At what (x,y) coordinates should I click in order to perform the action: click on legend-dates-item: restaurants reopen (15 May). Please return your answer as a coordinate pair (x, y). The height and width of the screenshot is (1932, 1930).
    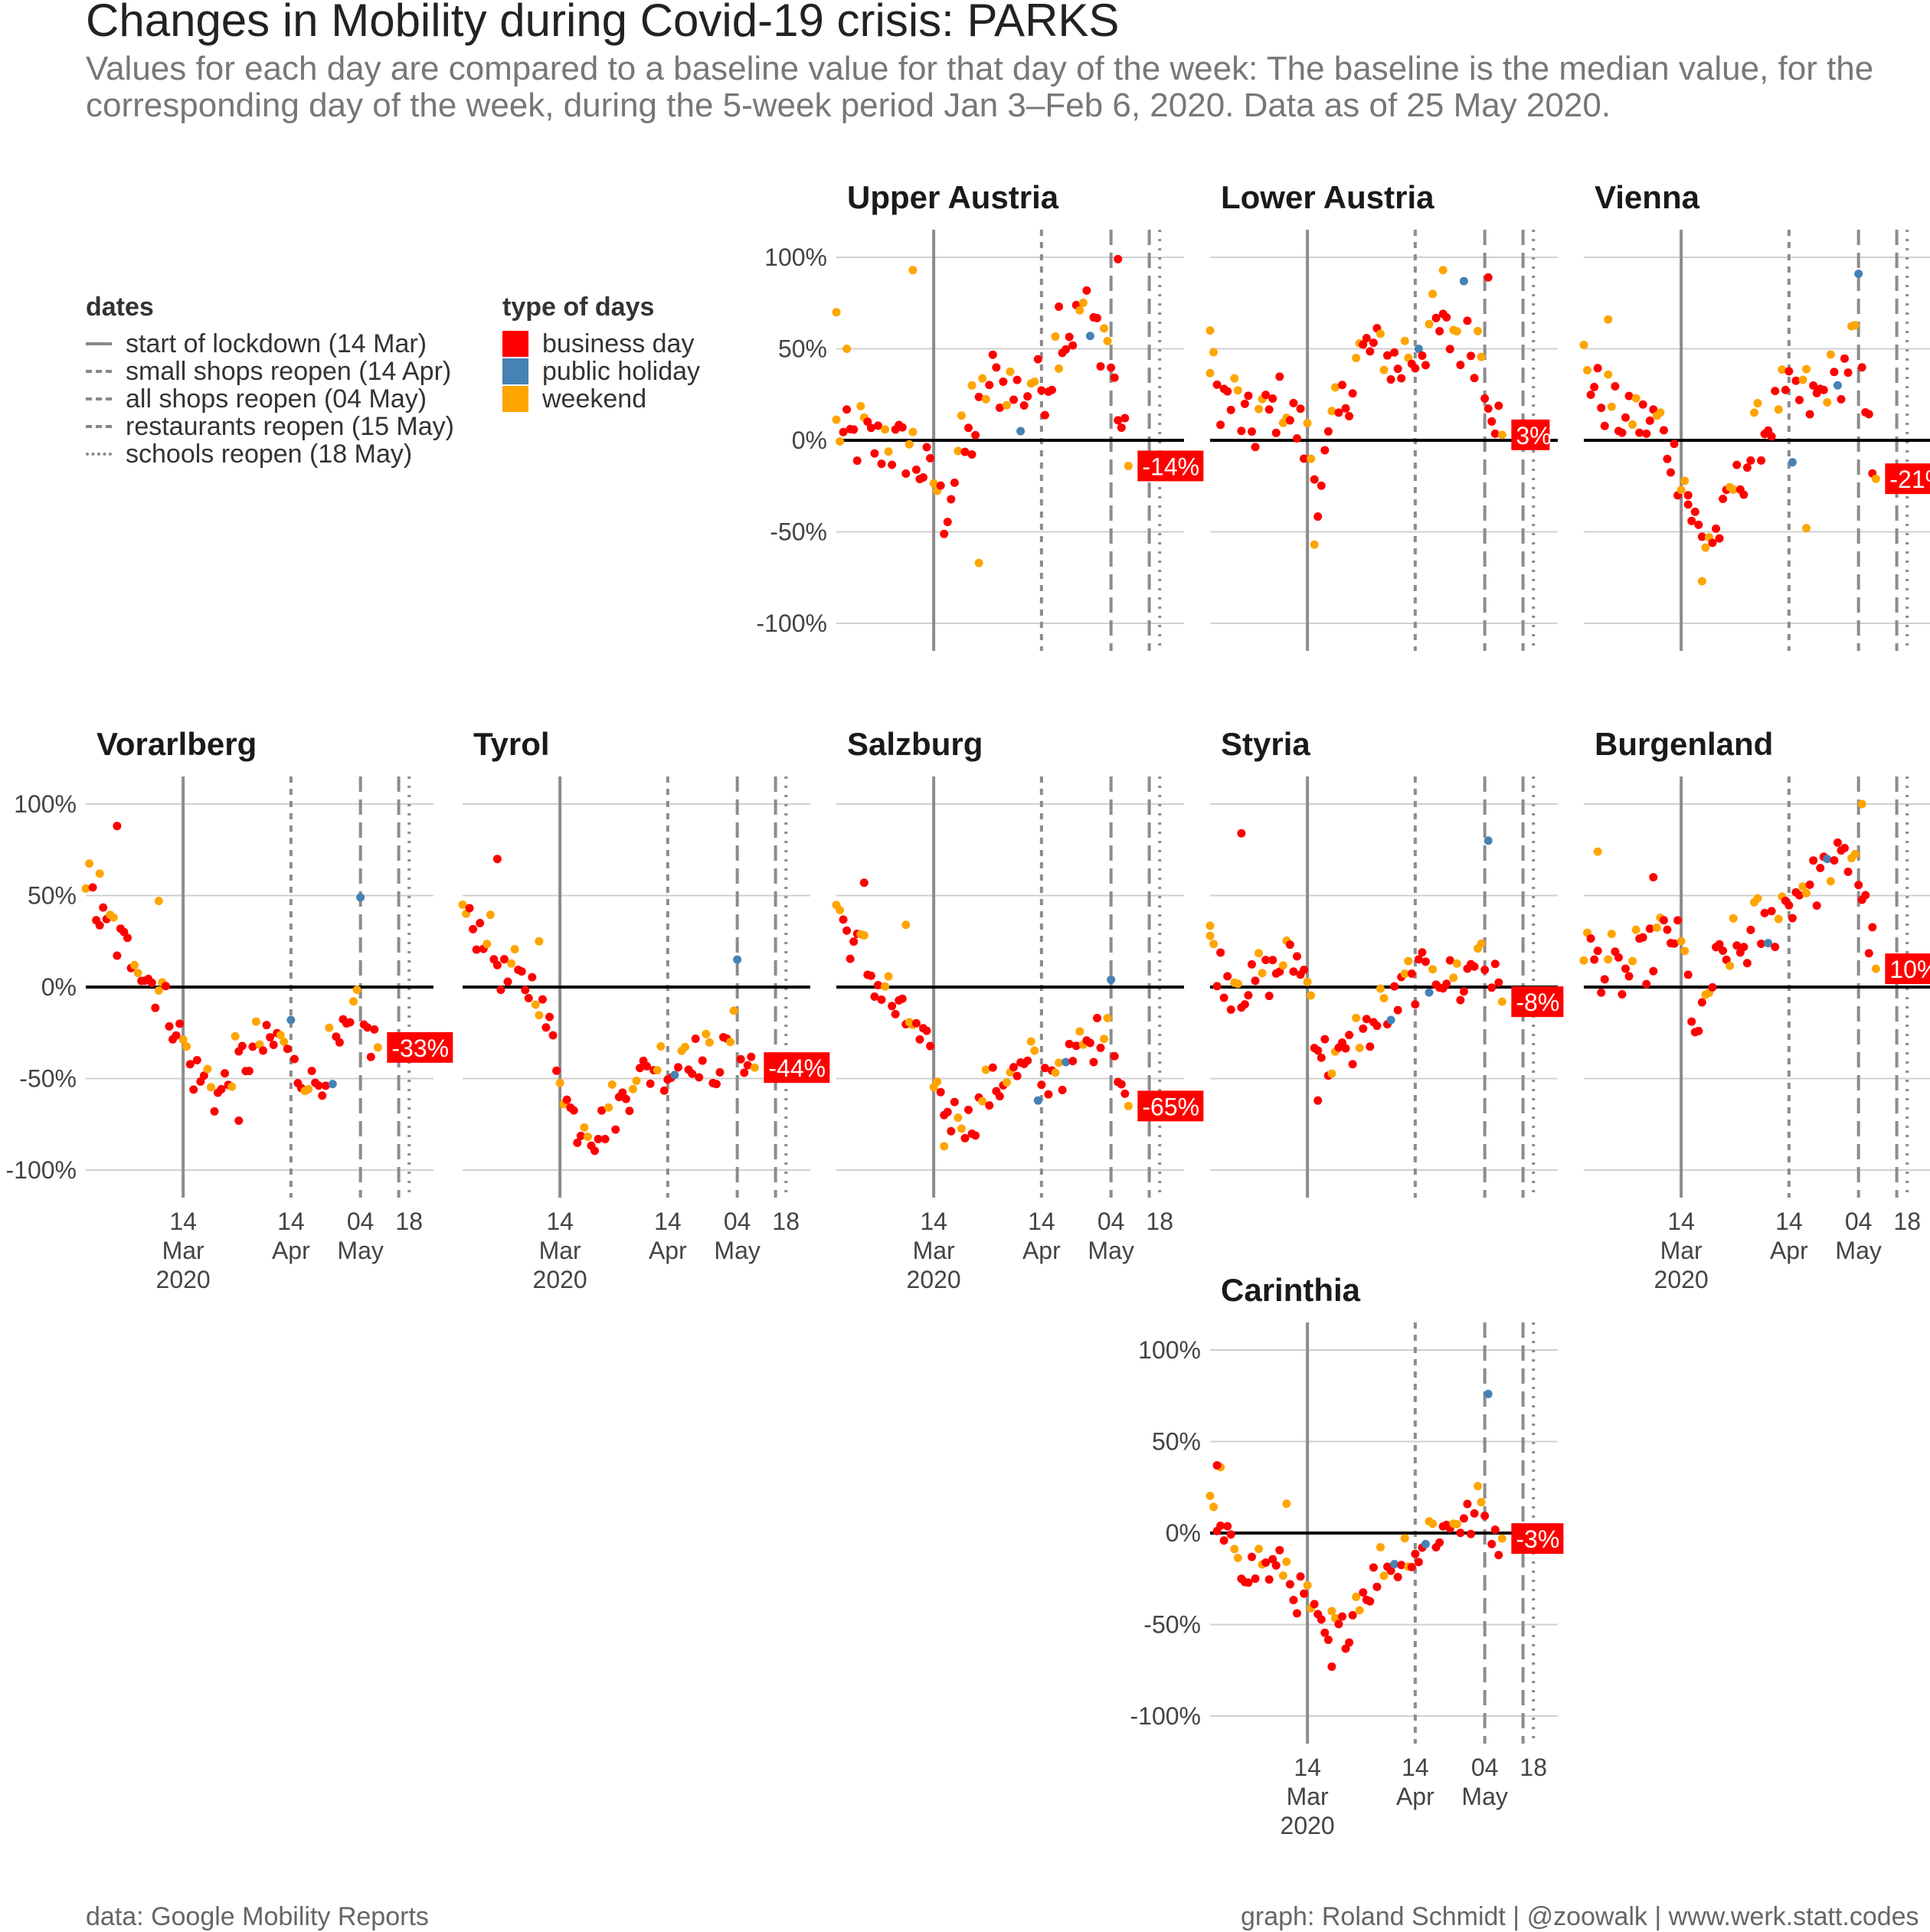
    Looking at the image, I should click on (270, 426).